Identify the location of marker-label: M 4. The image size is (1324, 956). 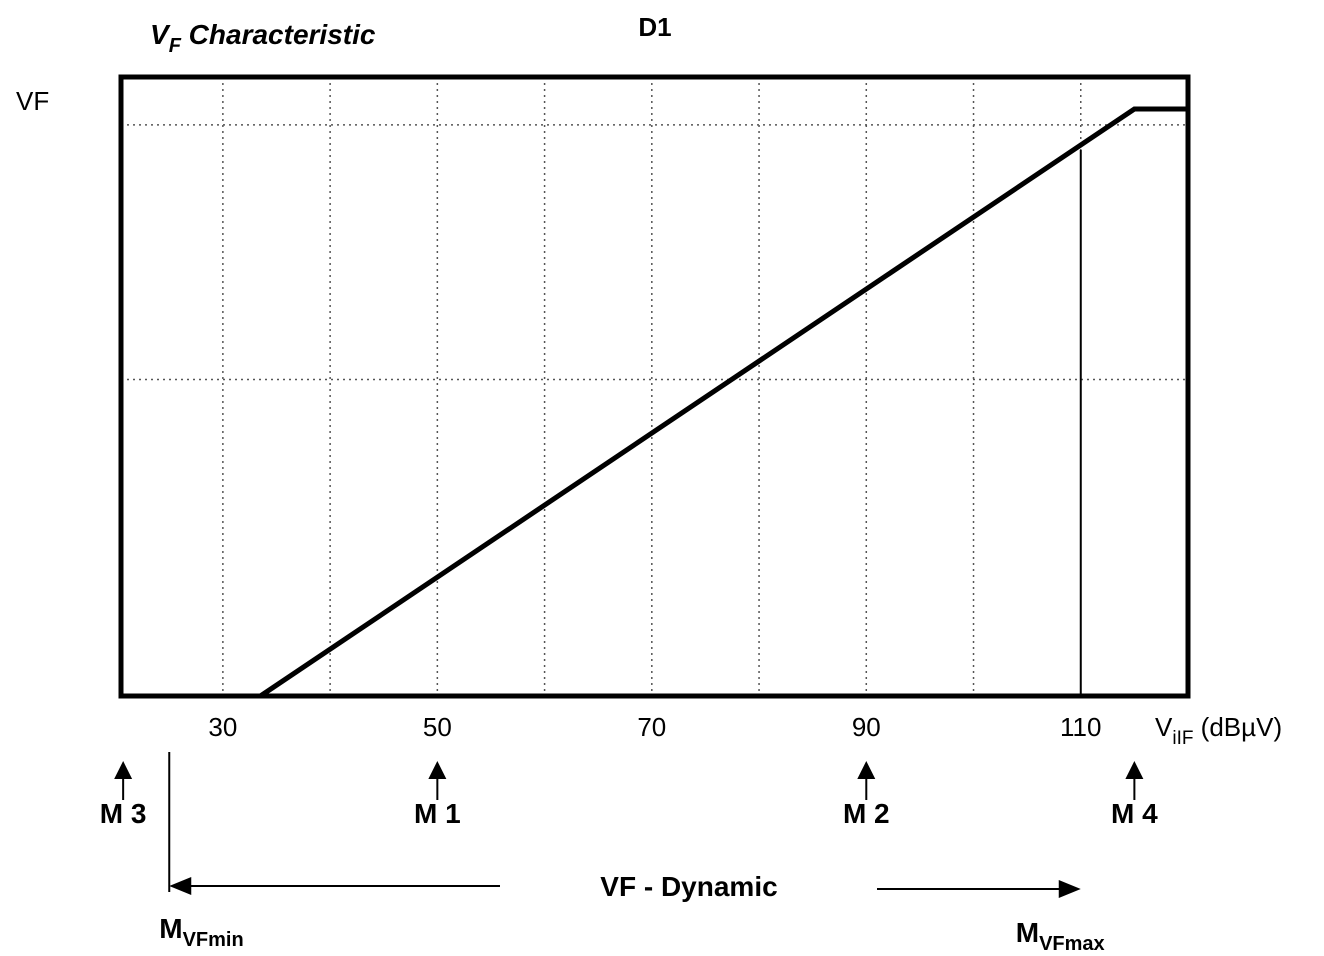
(1134, 813).